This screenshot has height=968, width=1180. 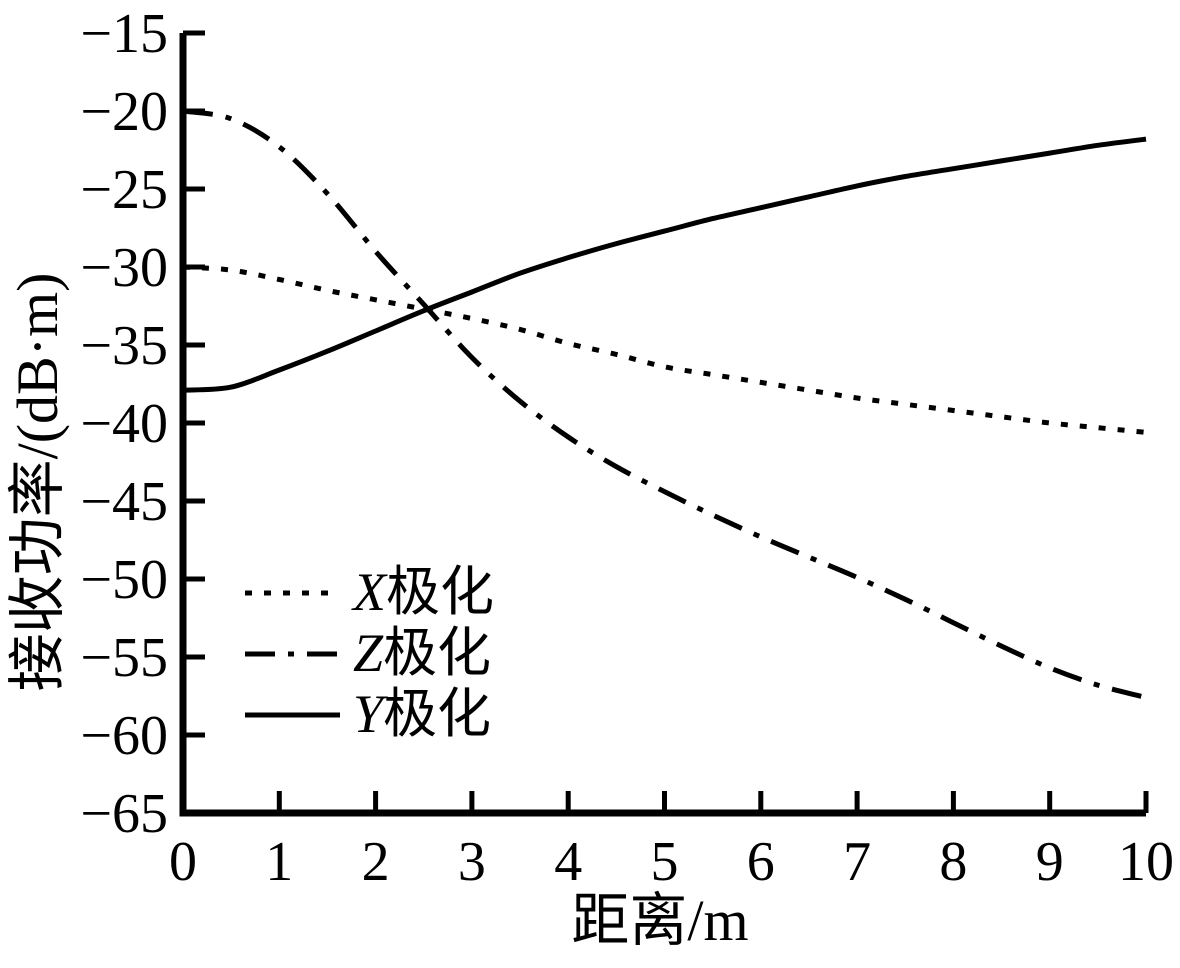 What do you see at coordinates (279, 862) in the screenshot?
I see `x-tick-label: 1` at bounding box center [279, 862].